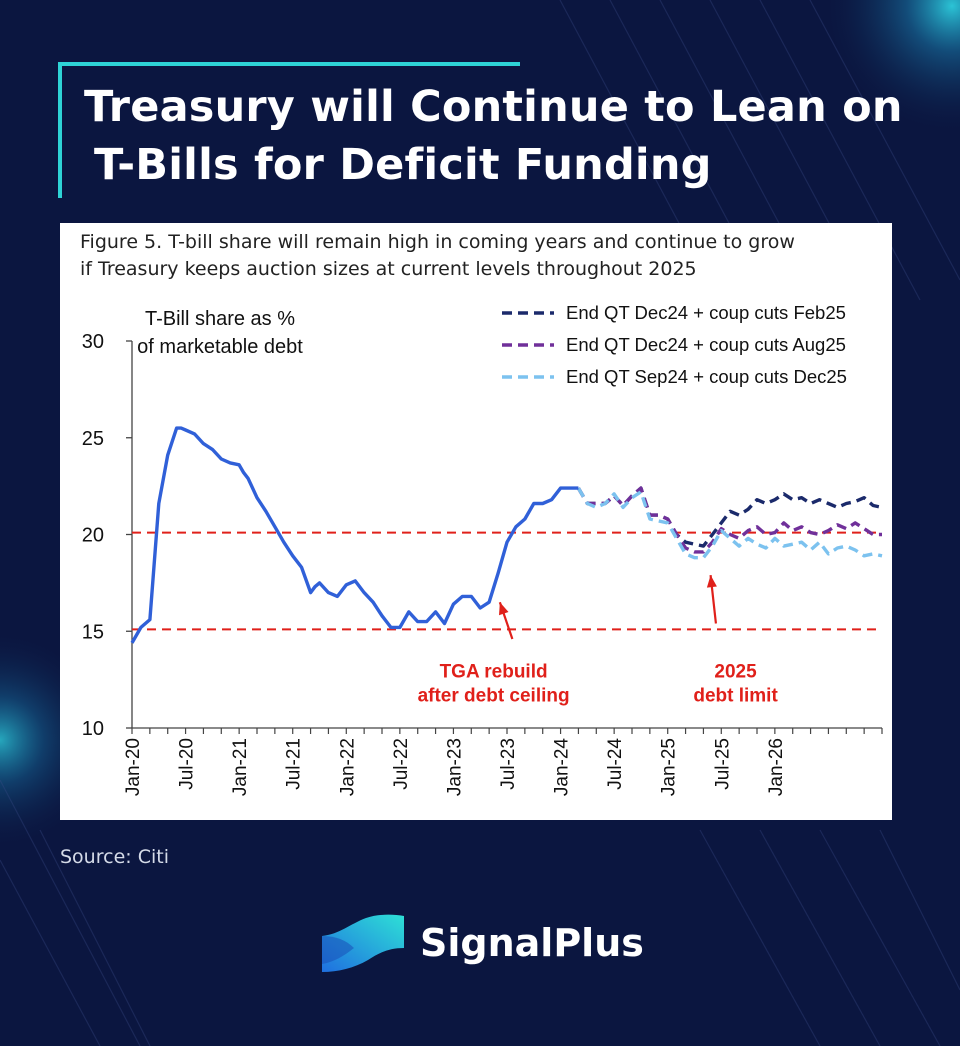  What do you see at coordinates (93, 342) in the screenshot?
I see `y-tick-label: 30` at bounding box center [93, 342].